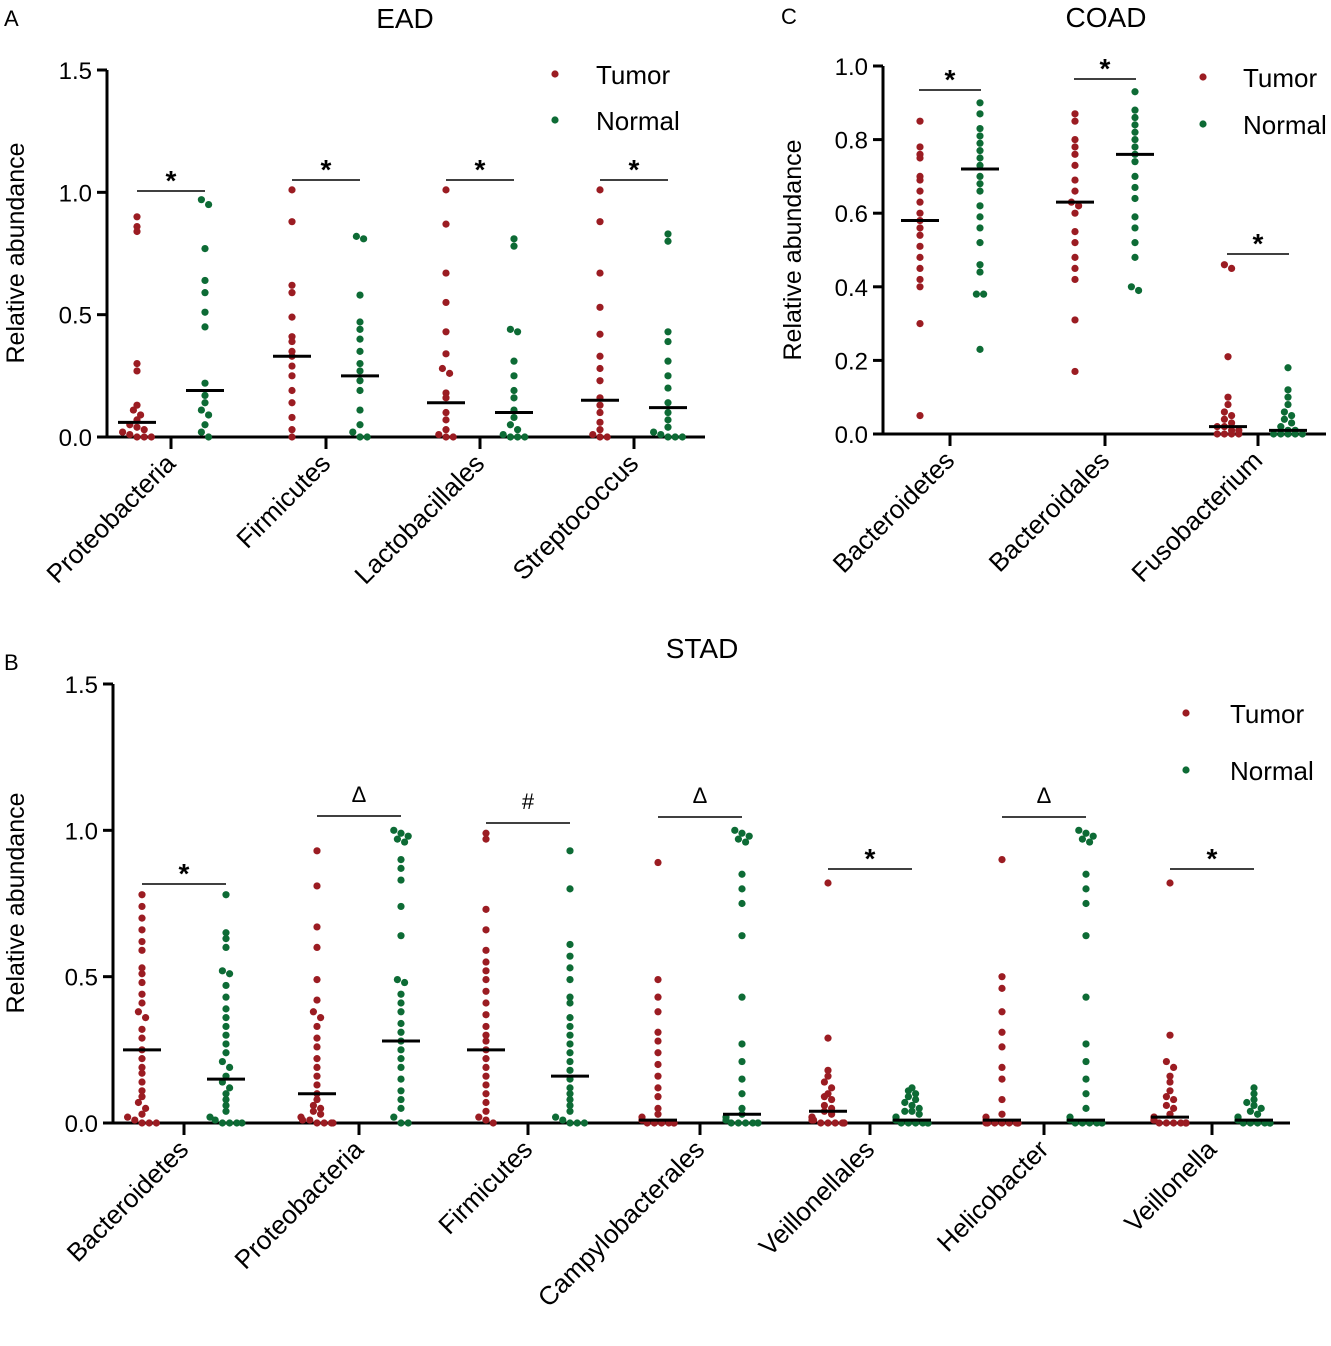 This screenshot has height=1346, width=1331. What do you see at coordinates (405, 18) in the screenshot?
I see `panel-a-title: EAD` at bounding box center [405, 18].